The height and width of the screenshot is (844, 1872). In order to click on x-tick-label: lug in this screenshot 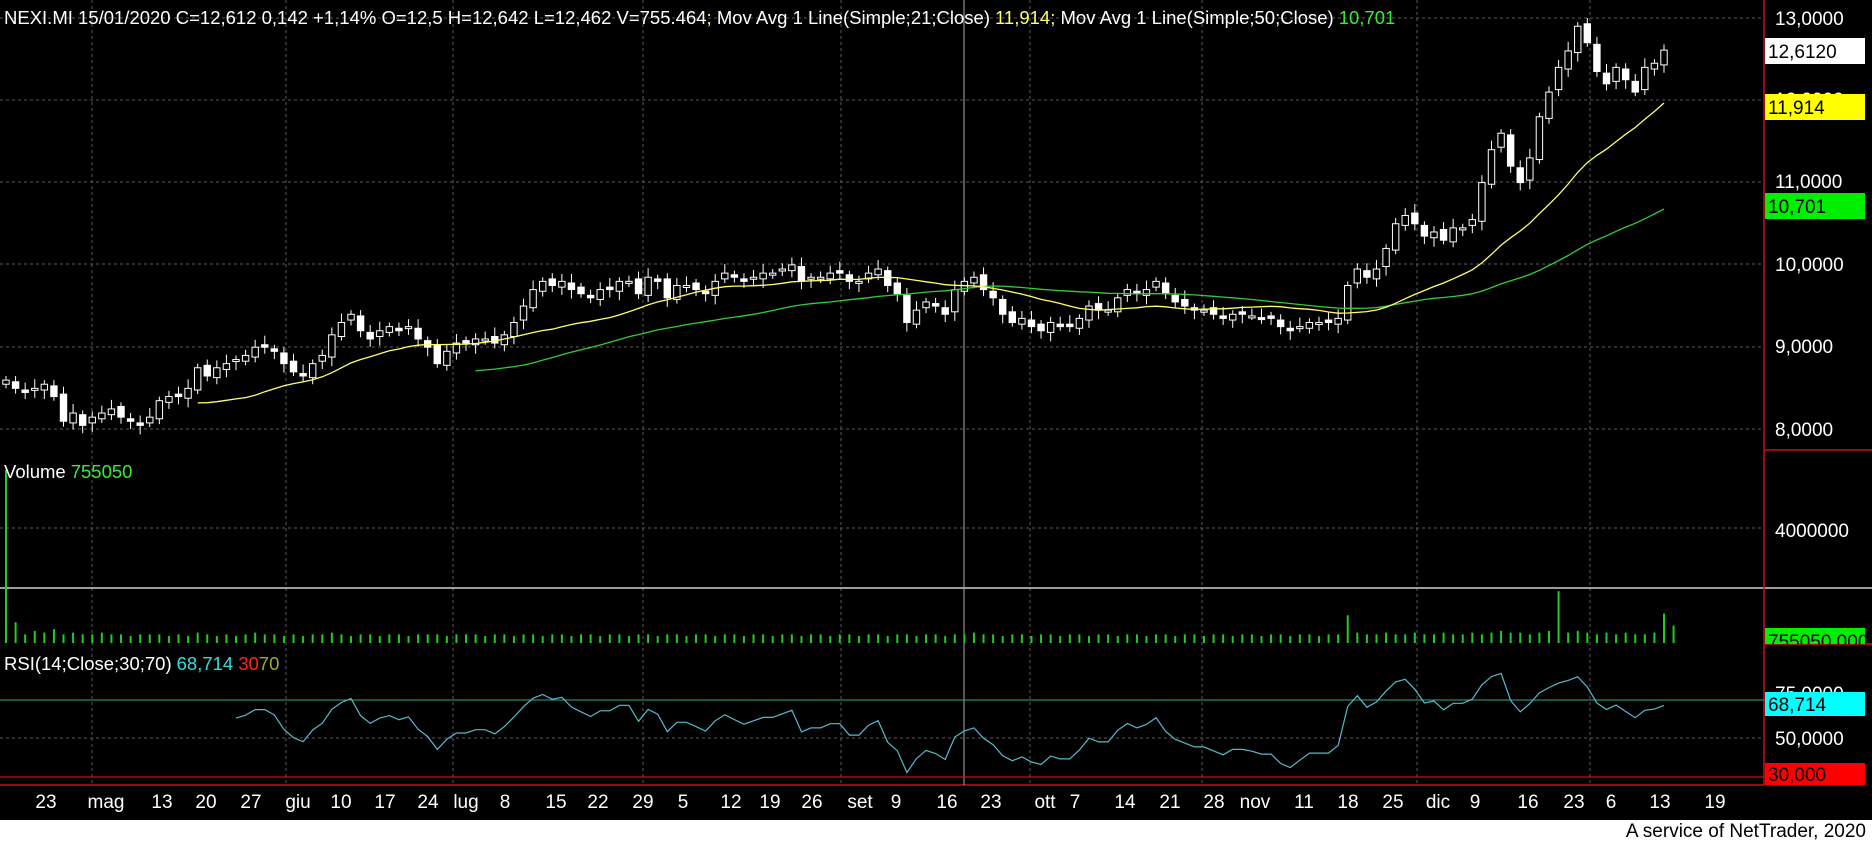, I will do `click(465, 802)`.